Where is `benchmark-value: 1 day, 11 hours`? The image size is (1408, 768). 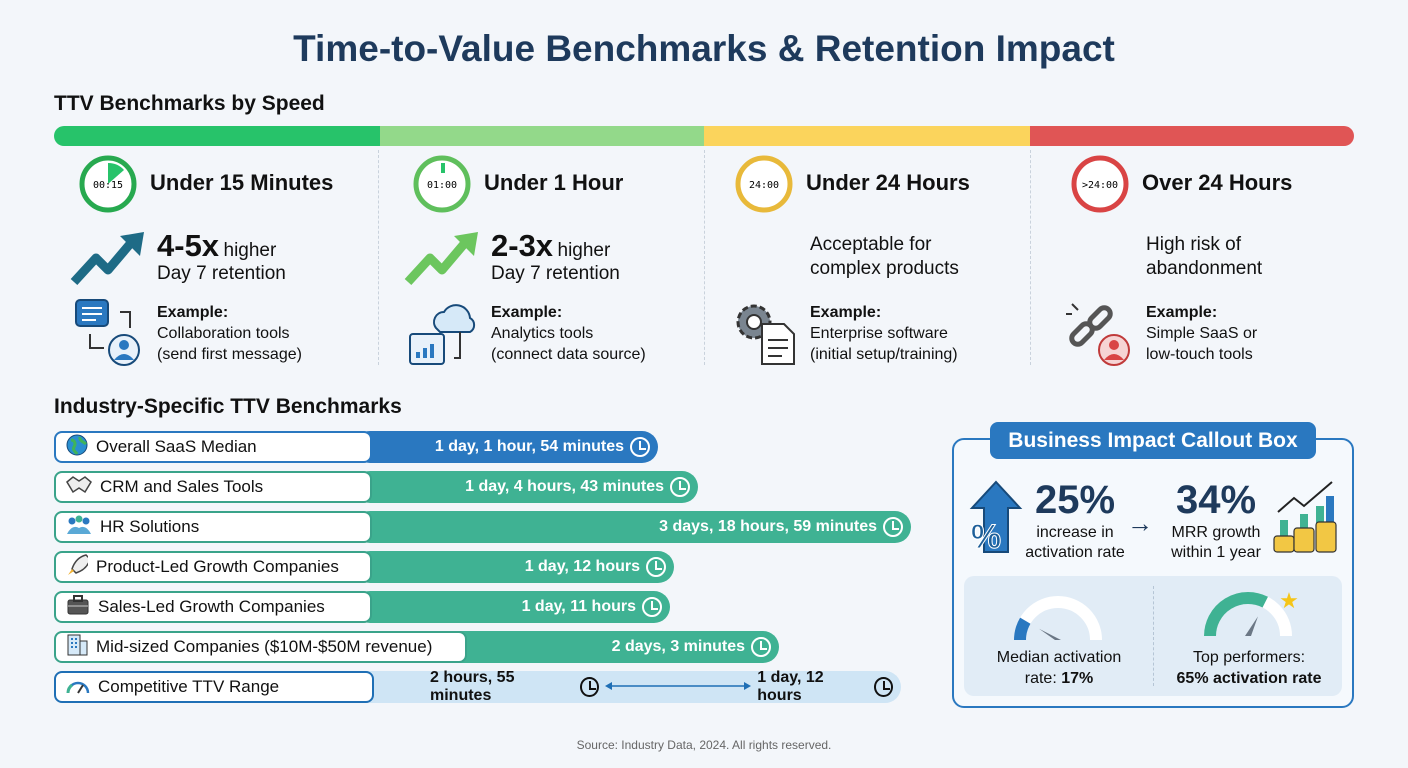
benchmark-value: 1 day, 11 hours is located at coordinates (578, 606).